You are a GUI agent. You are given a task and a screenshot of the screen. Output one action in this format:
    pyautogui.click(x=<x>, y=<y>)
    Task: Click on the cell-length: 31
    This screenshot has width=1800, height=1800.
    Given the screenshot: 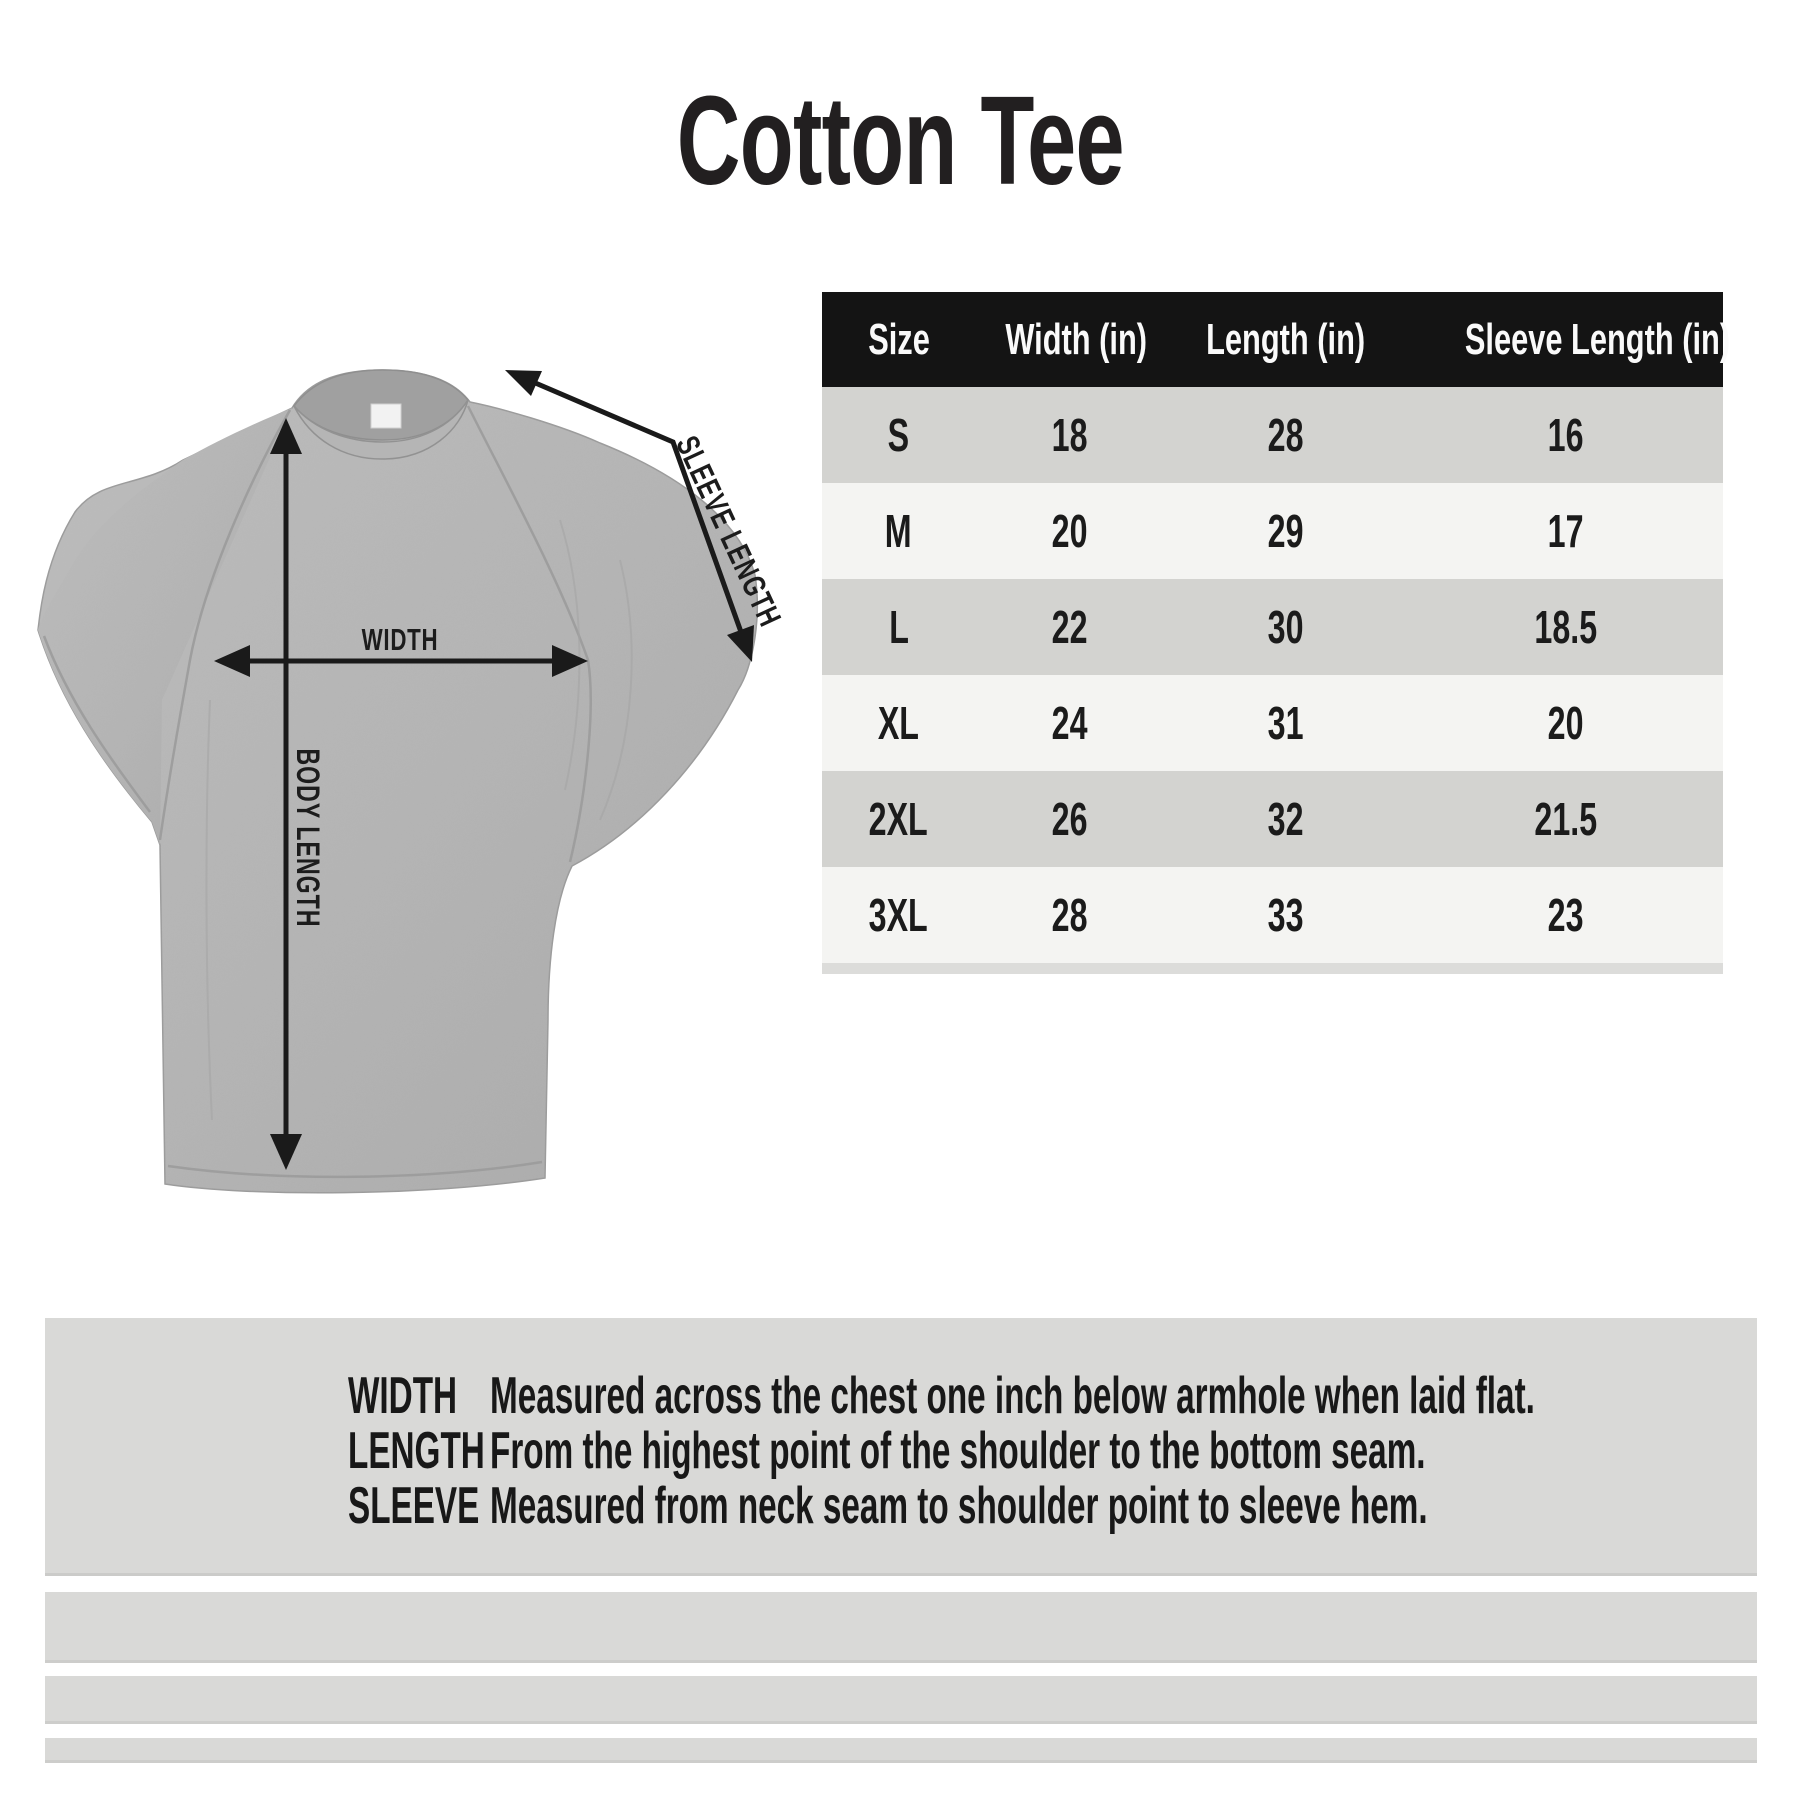 What is the action you would take?
    pyautogui.click(x=1286, y=723)
    